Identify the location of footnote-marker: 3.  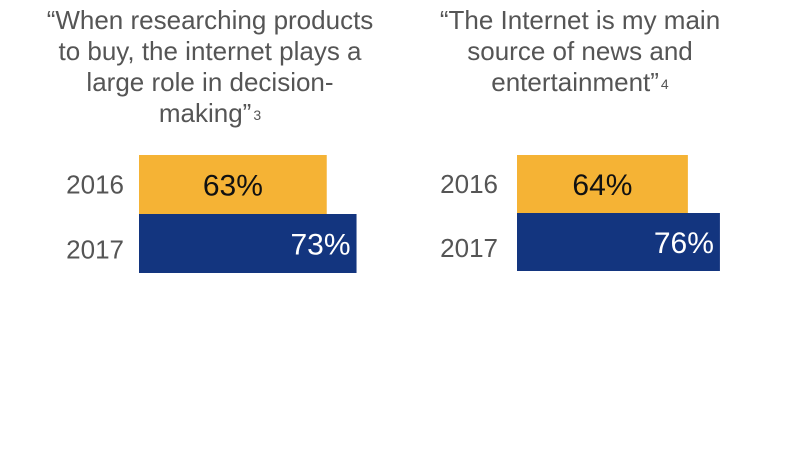
(257, 115).